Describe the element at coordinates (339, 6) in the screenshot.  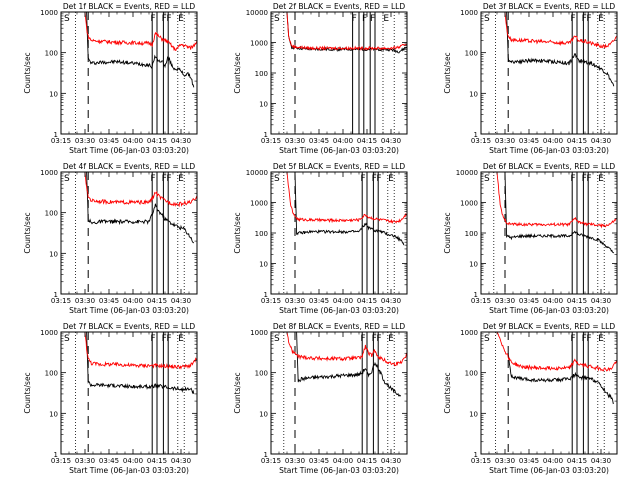
I see `panel-2-title: Det 2f BLACK = Events, RED = LLD` at that location.